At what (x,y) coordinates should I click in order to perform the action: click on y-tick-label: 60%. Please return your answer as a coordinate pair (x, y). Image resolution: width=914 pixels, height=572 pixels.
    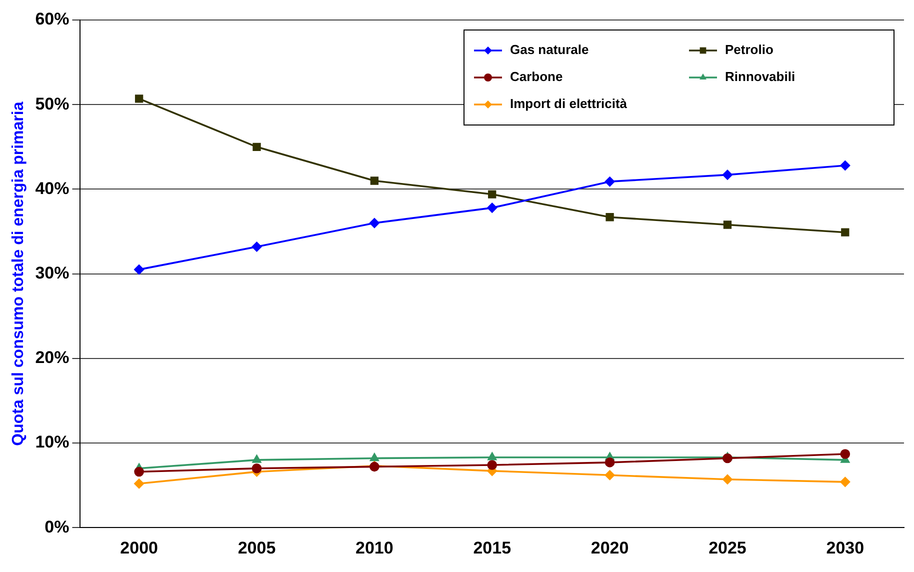
    Looking at the image, I should click on (52, 19).